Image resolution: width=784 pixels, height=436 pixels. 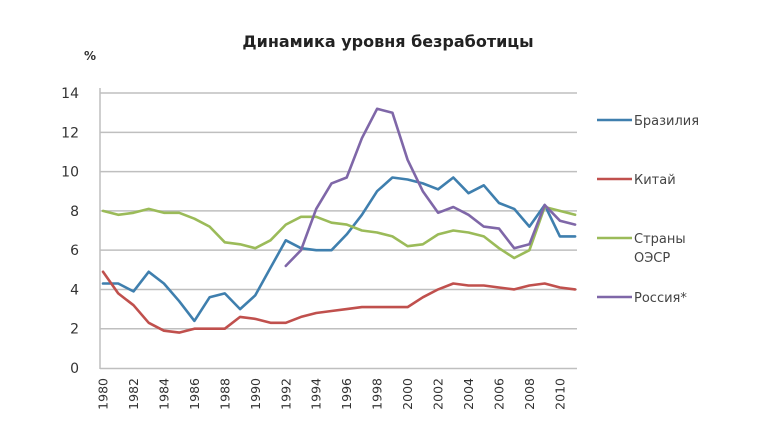 I want to click on y-tick-label: 4, so click(x=74, y=290).